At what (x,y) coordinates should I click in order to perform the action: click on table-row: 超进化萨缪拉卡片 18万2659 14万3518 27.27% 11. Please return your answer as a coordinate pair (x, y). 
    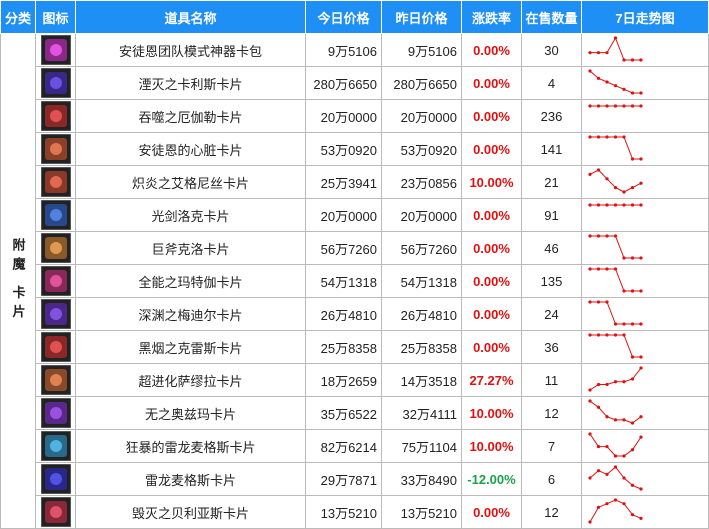
    Looking at the image, I should click on (355, 380).